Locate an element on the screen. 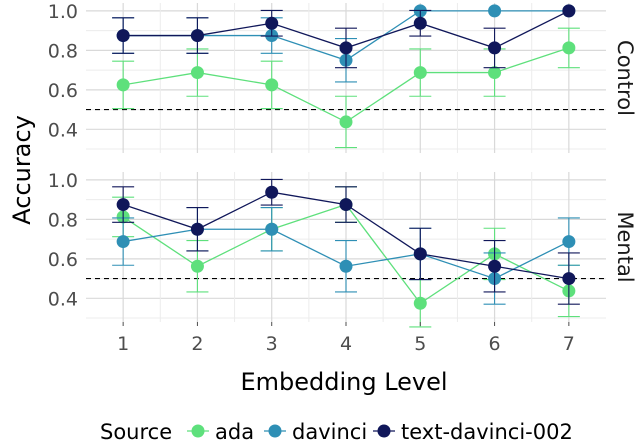 The width and height of the screenshot is (635, 448). x-axis: 1 2 3 4 5 6 7 is located at coordinates (346, 338).